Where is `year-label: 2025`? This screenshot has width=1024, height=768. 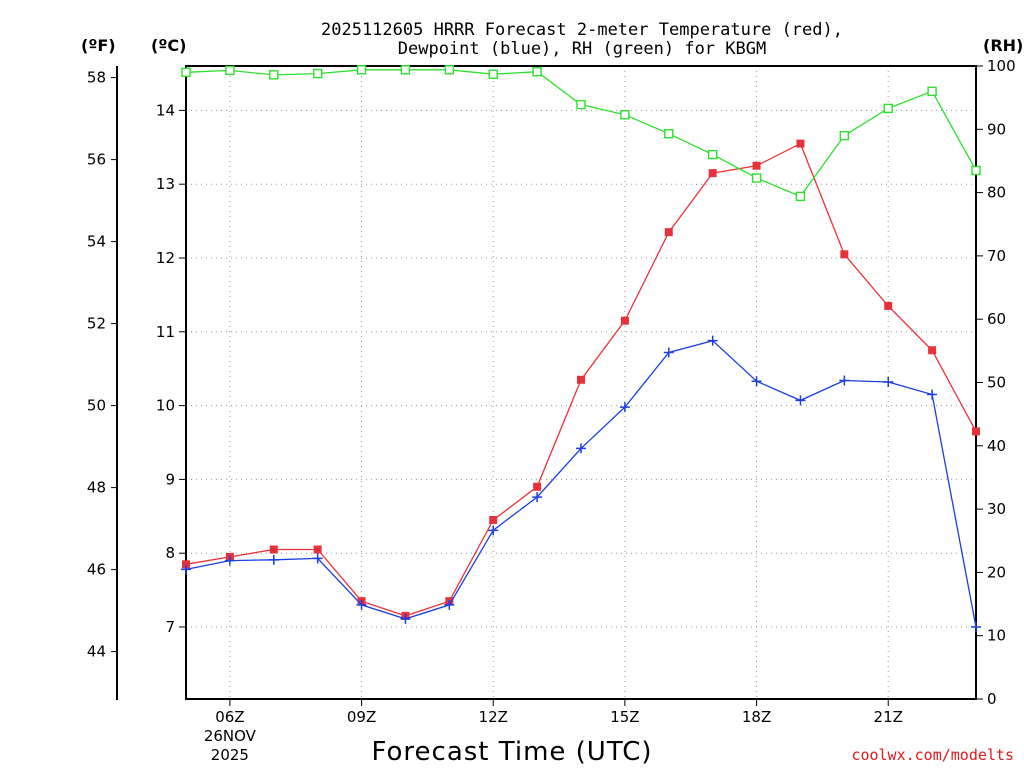 year-label: 2025 is located at coordinates (230, 755).